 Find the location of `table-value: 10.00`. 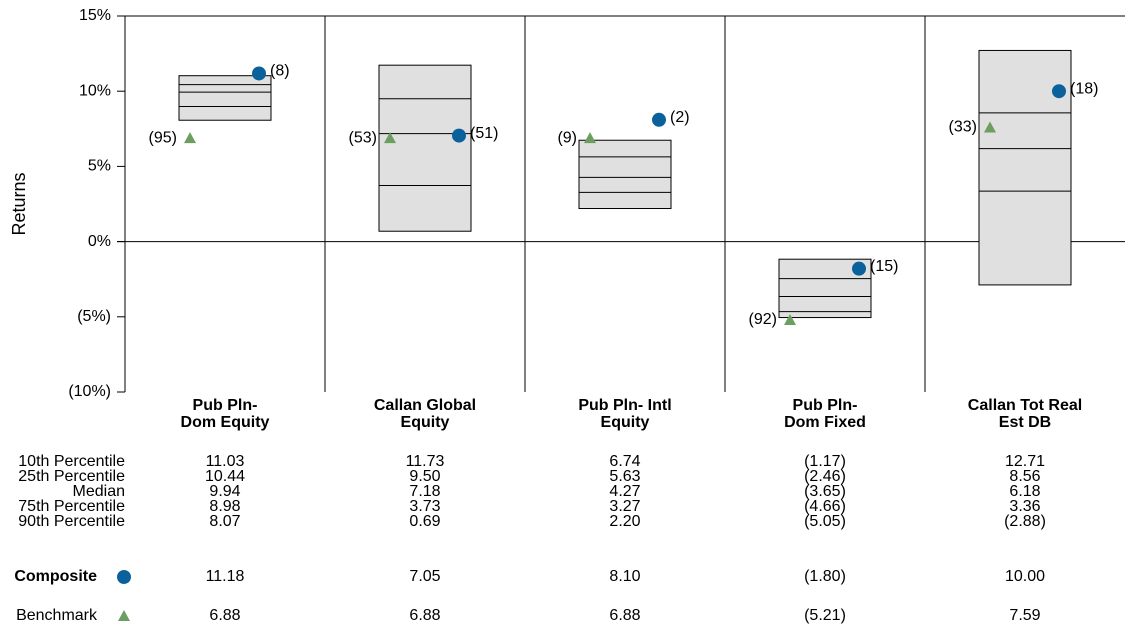

table-value: 10.00 is located at coordinates (1025, 576).